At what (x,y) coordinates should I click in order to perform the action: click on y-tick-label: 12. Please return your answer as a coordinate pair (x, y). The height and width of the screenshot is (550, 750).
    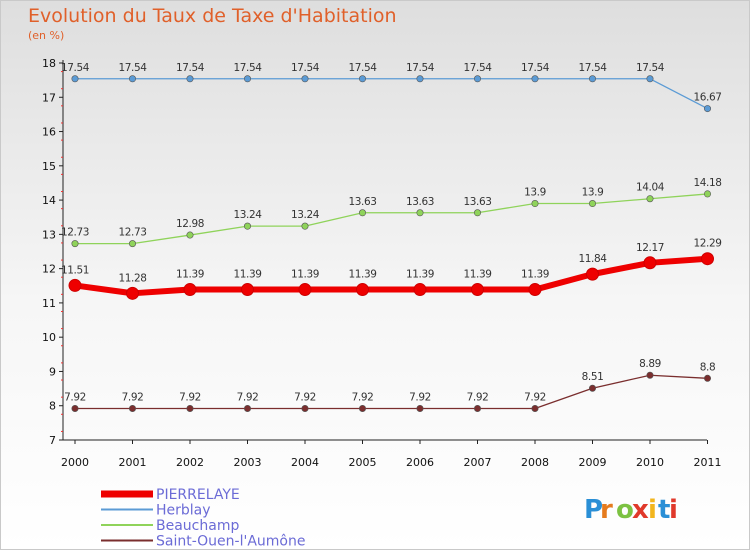
    Looking at the image, I should click on (49, 269).